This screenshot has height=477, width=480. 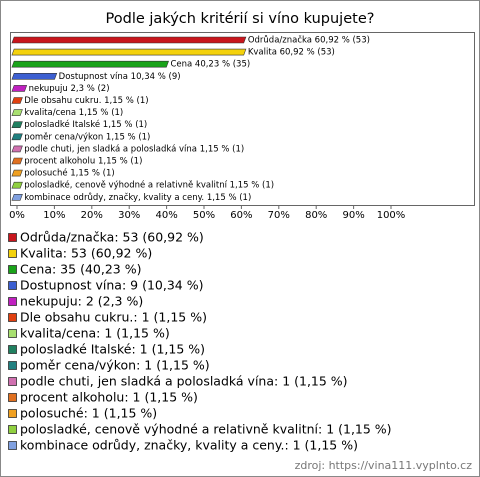 What do you see at coordinates (81, 301) in the screenshot?
I see `legend-label: nekupuju: 2 (2,3 %)` at bounding box center [81, 301].